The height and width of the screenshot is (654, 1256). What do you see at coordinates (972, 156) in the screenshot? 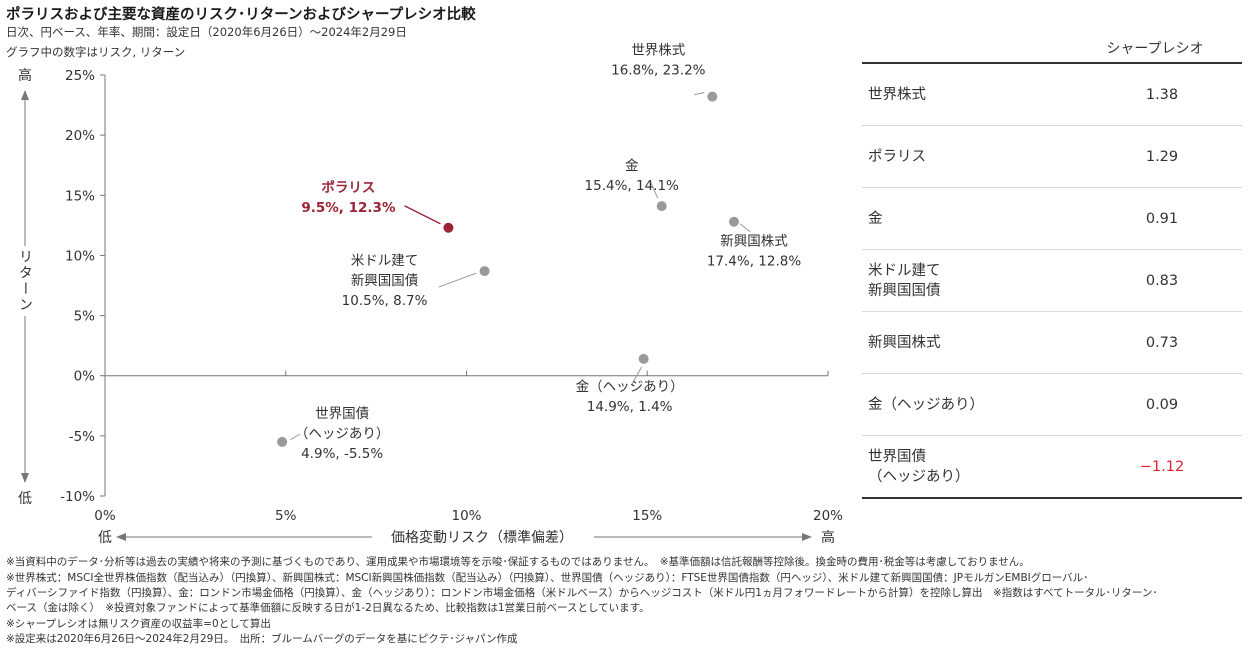
I see `sharpe-asset-name: ポラリス` at bounding box center [972, 156].